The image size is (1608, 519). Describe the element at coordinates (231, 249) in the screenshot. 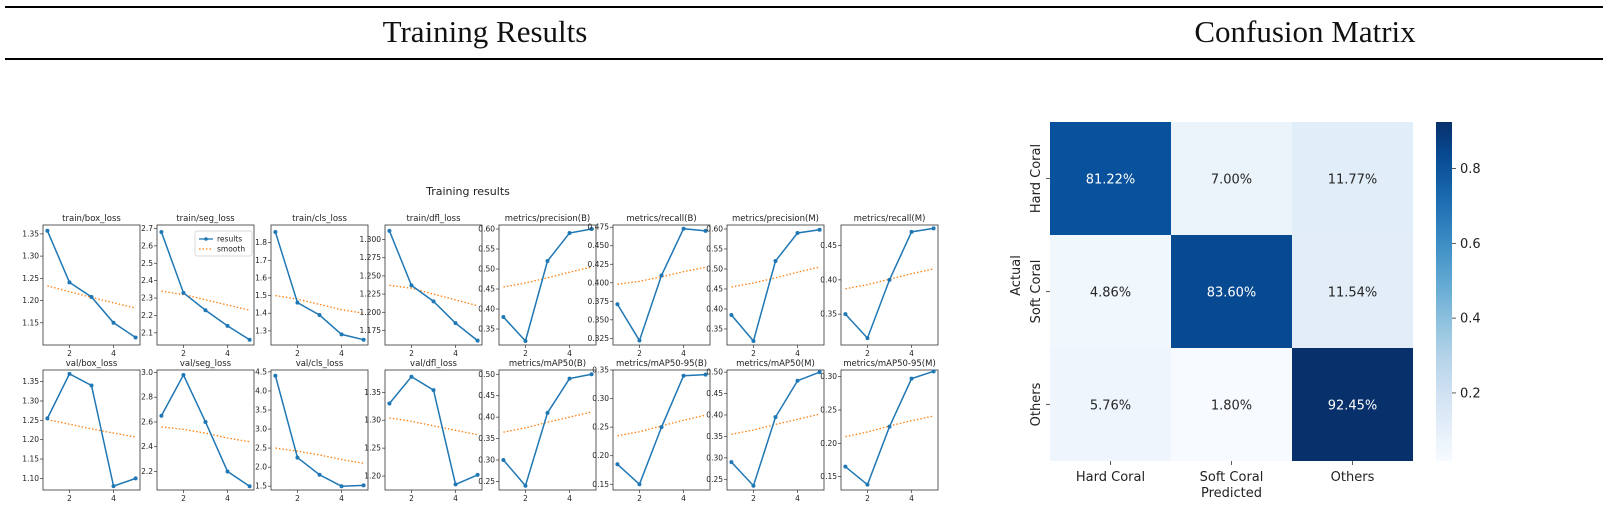

I see `legend-smooth-label: smooth` at that location.